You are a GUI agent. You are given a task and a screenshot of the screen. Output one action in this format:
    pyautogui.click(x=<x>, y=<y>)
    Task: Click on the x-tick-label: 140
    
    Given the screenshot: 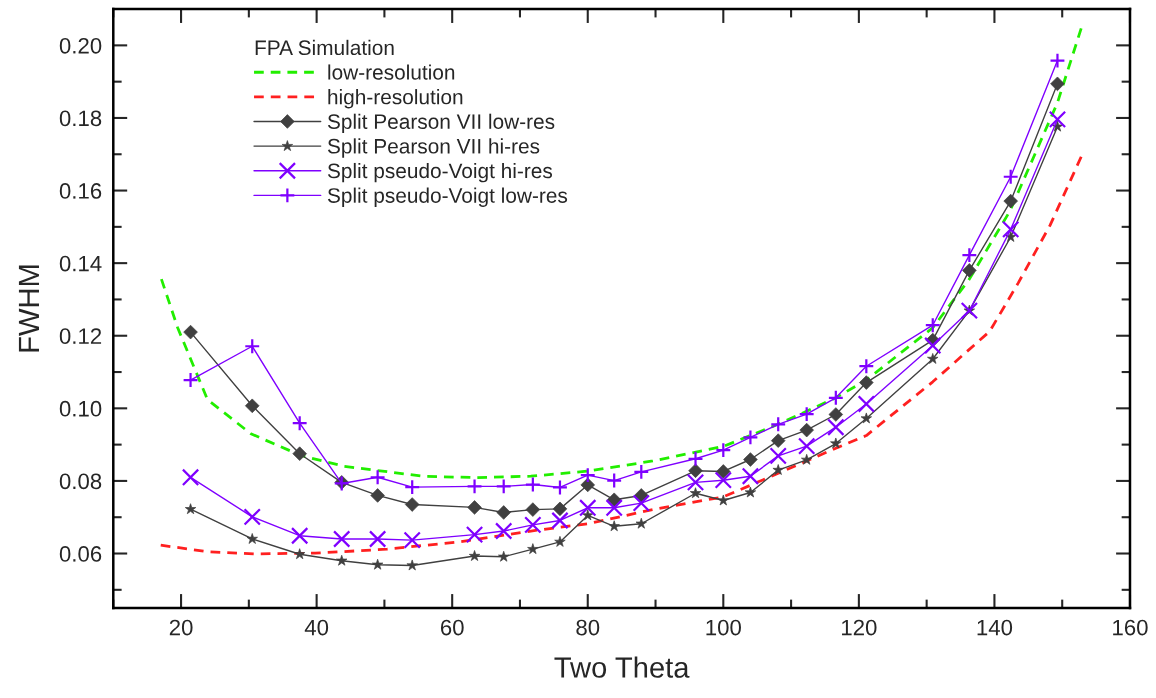 What is the action you would take?
    pyautogui.click(x=995, y=627)
    